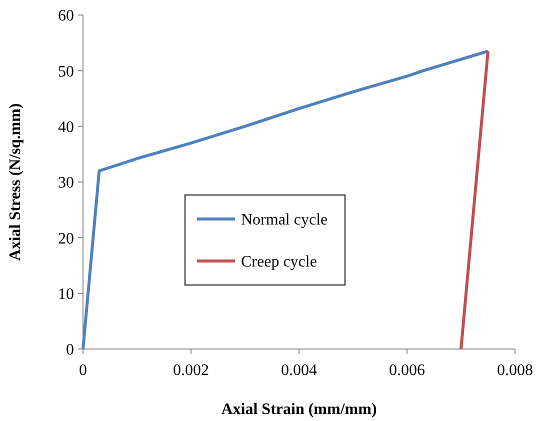 Image resolution: width=539 pixels, height=421 pixels. I want to click on legend-label: Creep cycle, so click(279, 262).